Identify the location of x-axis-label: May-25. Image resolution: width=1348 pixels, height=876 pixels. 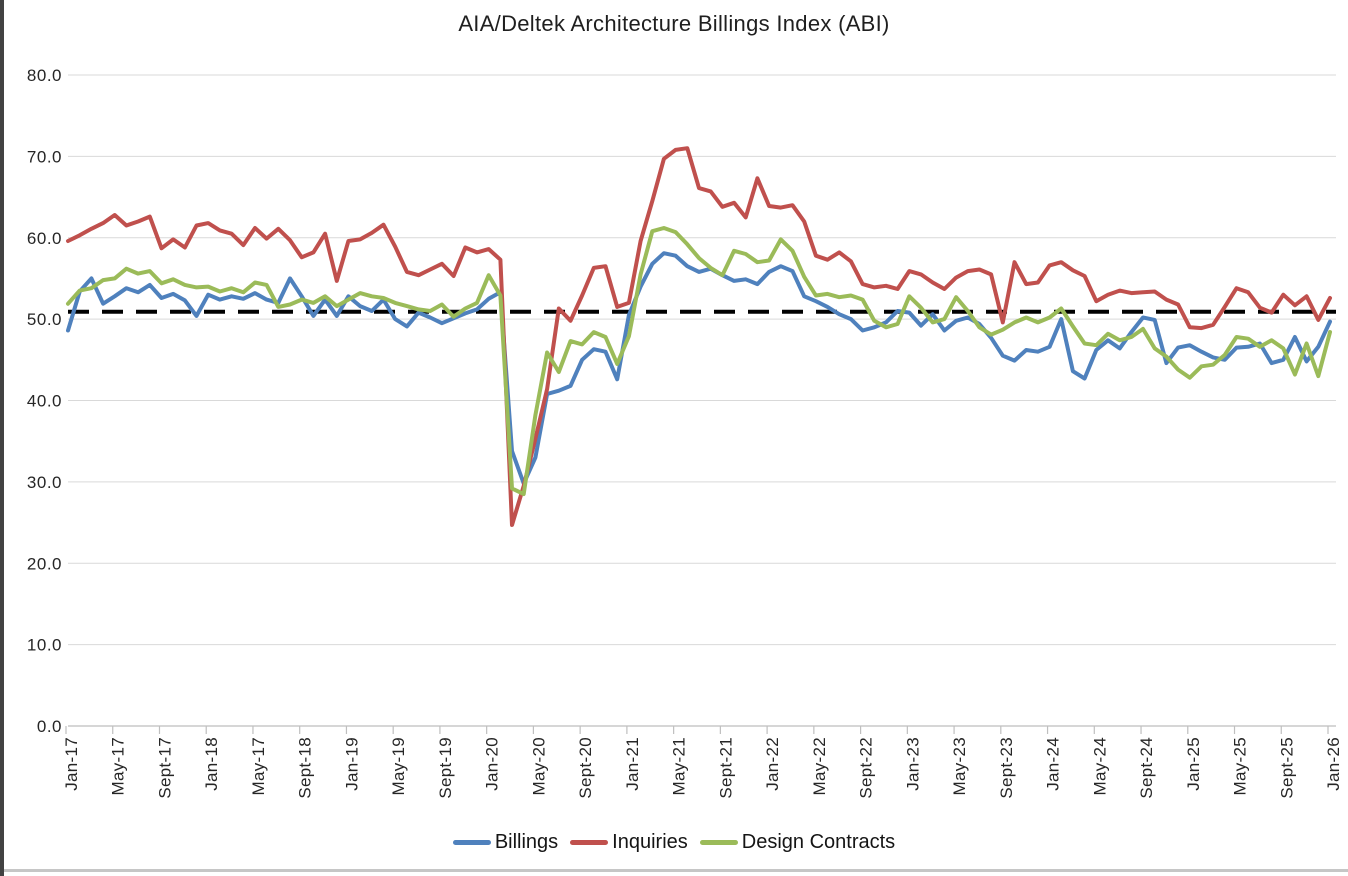
(1240, 766).